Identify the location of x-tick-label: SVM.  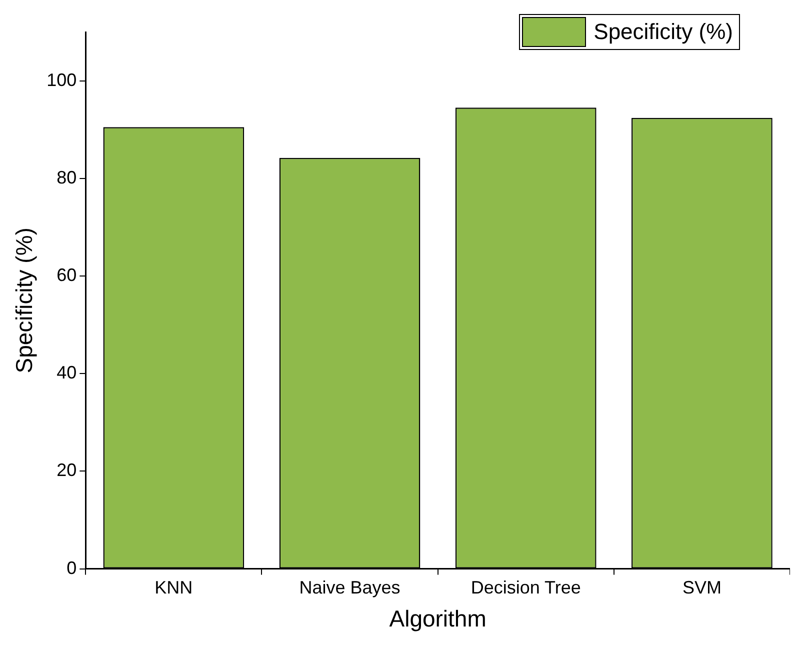
(702, 588).